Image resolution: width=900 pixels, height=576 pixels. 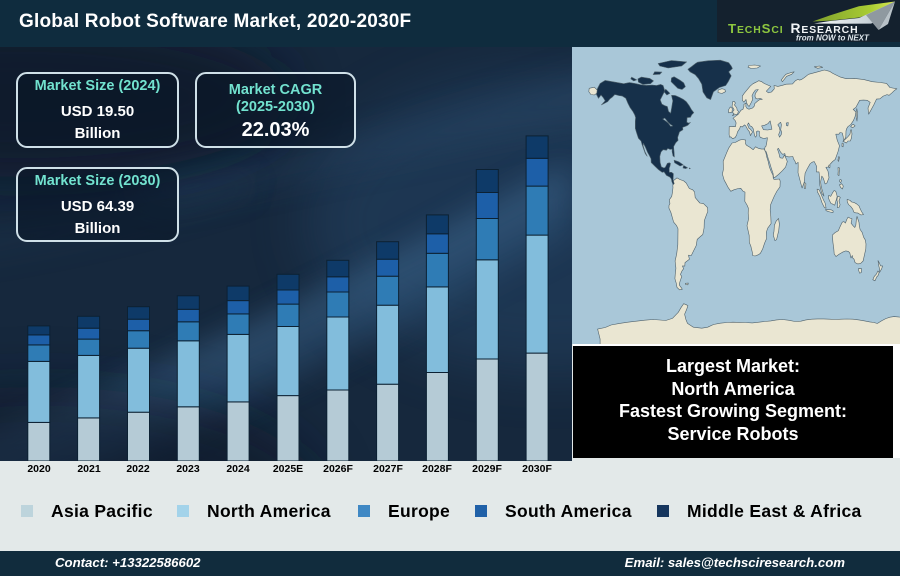 What do you see at coordinates (825, 28) in the screenshot?
I see `svg-text: RESEARCH` at bounding box center [825, 28].